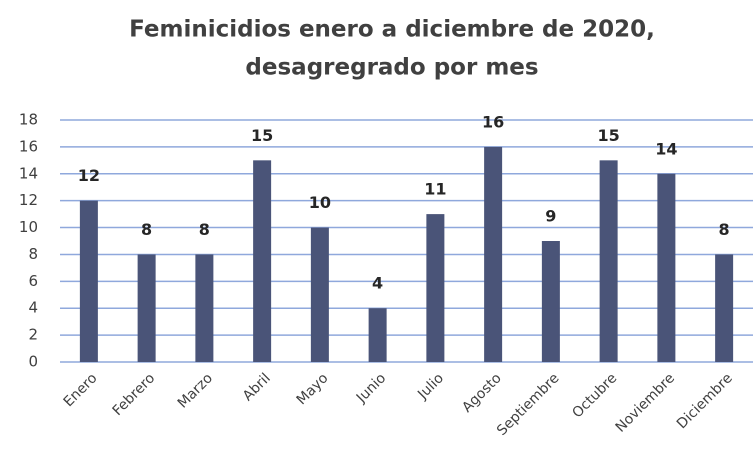 The height and width of the screenshot is (476, 753). I want to click on y-tick-label: 12, so click(28, 200).